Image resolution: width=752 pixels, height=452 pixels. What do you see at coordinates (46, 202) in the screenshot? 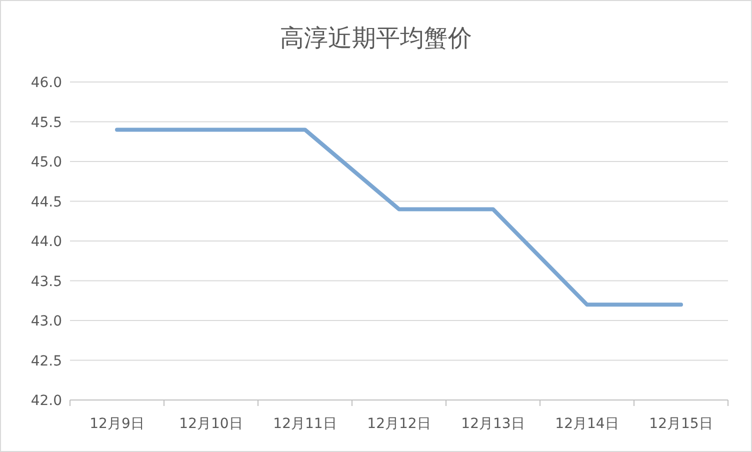
I see `y-tick-label: 44.5` at bounding box center [46, 202].